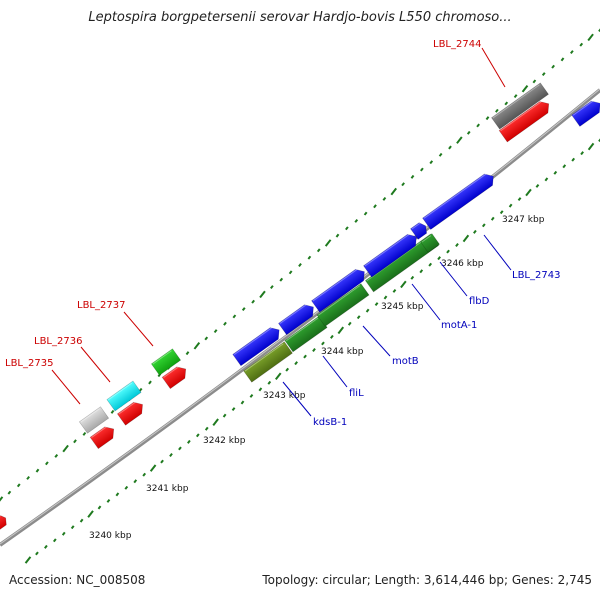 Image resolution: width=600 pixels, height=600 pixels. What do you see at coordinates (102, 437) in the screenshot?
I see `feature-LBL_2735-red` at bounding box center [102, 437].